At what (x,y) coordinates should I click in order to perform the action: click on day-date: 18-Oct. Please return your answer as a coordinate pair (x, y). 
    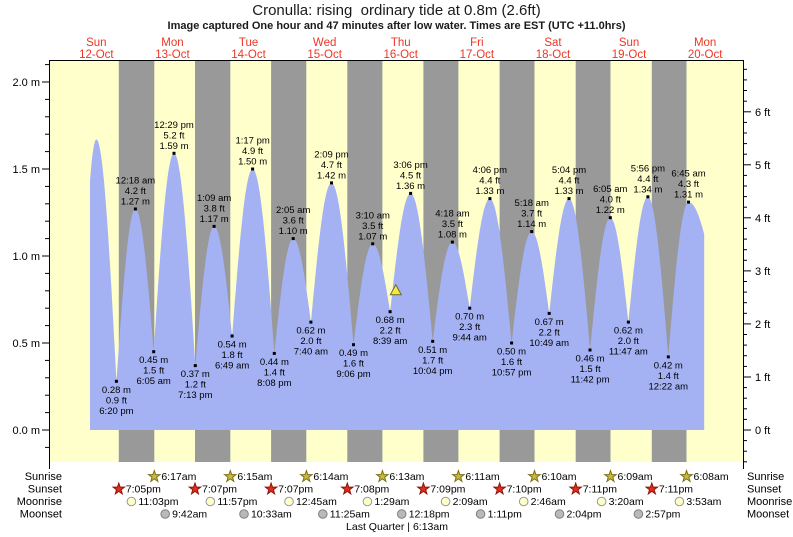
    Looking at the image, I should click on (553, 55).